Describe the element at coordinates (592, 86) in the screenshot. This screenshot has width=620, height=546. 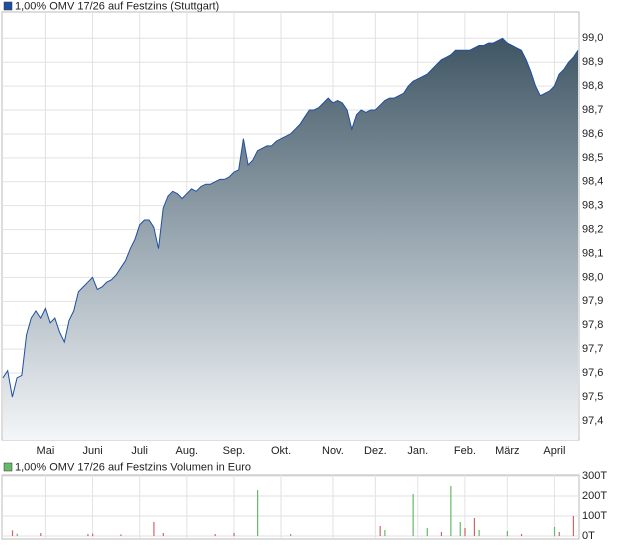
I see `y-tick-label: 98,8` at that location.